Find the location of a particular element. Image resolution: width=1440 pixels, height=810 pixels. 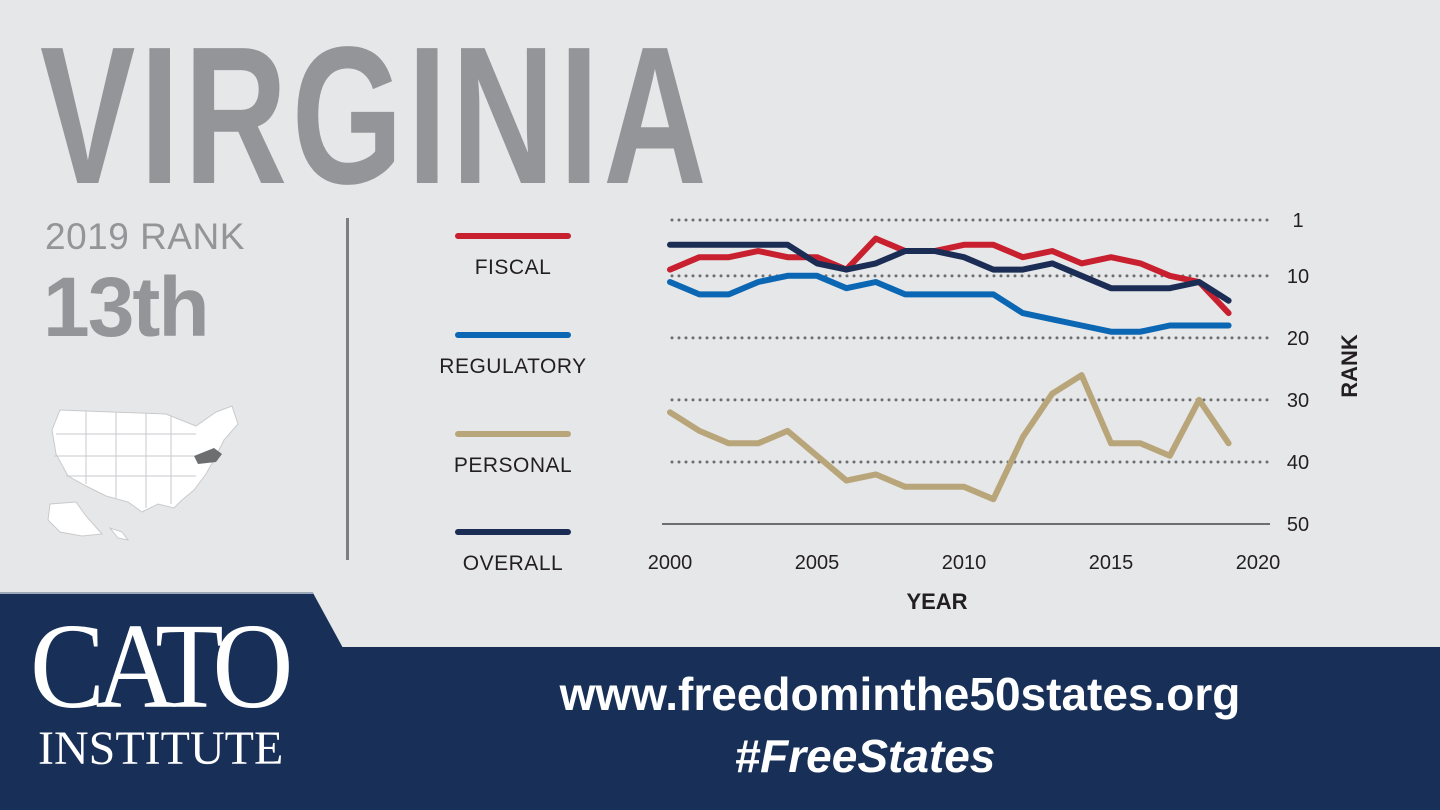

legend-label-fiscal: FISCAL is located at coordinates (513, 267).